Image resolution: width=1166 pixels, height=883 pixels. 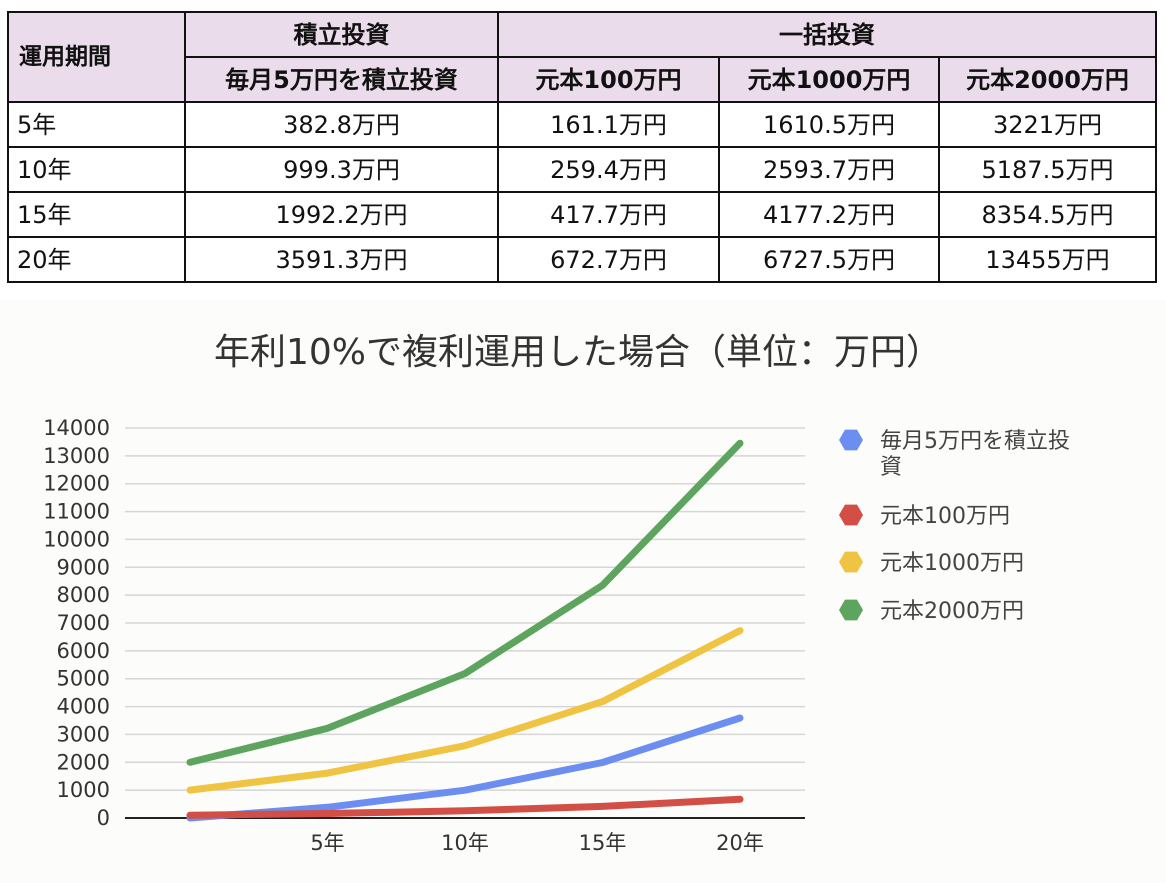 What do you see at coordinates (341, 259) in the screenshot?
I see `table-cell: 3591.3万円` at bounding box center [341, 259].